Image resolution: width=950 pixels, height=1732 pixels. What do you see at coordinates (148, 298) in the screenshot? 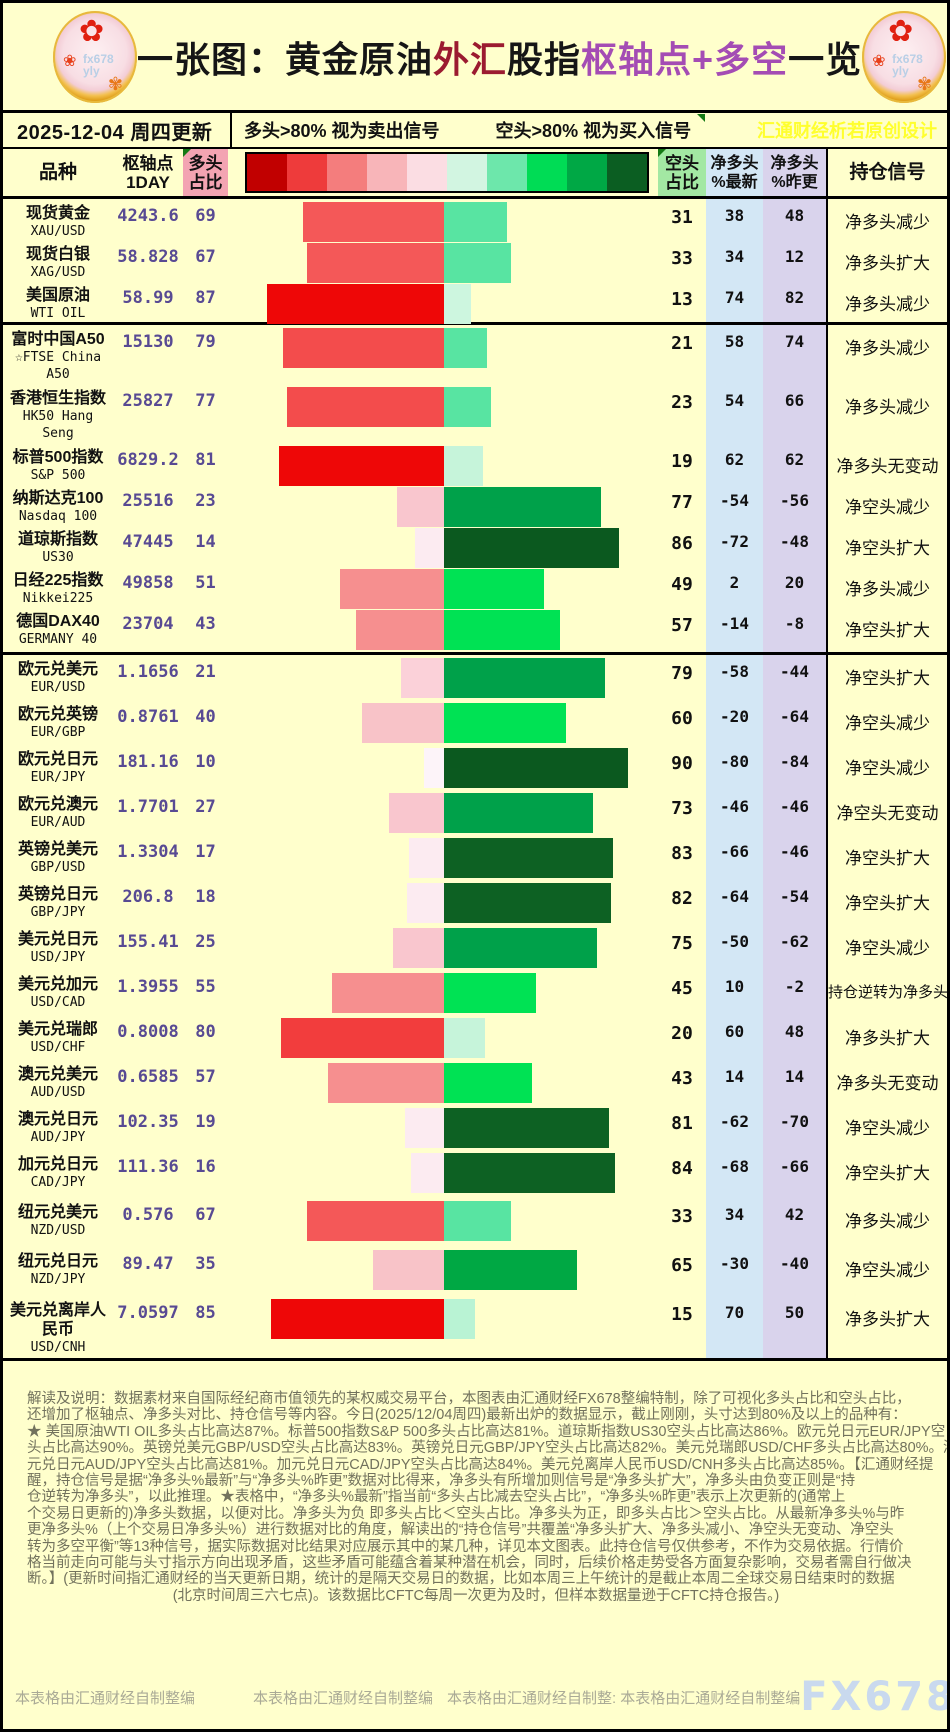
I see `pivot-value: 58.99` at bounding box center [148, 298].